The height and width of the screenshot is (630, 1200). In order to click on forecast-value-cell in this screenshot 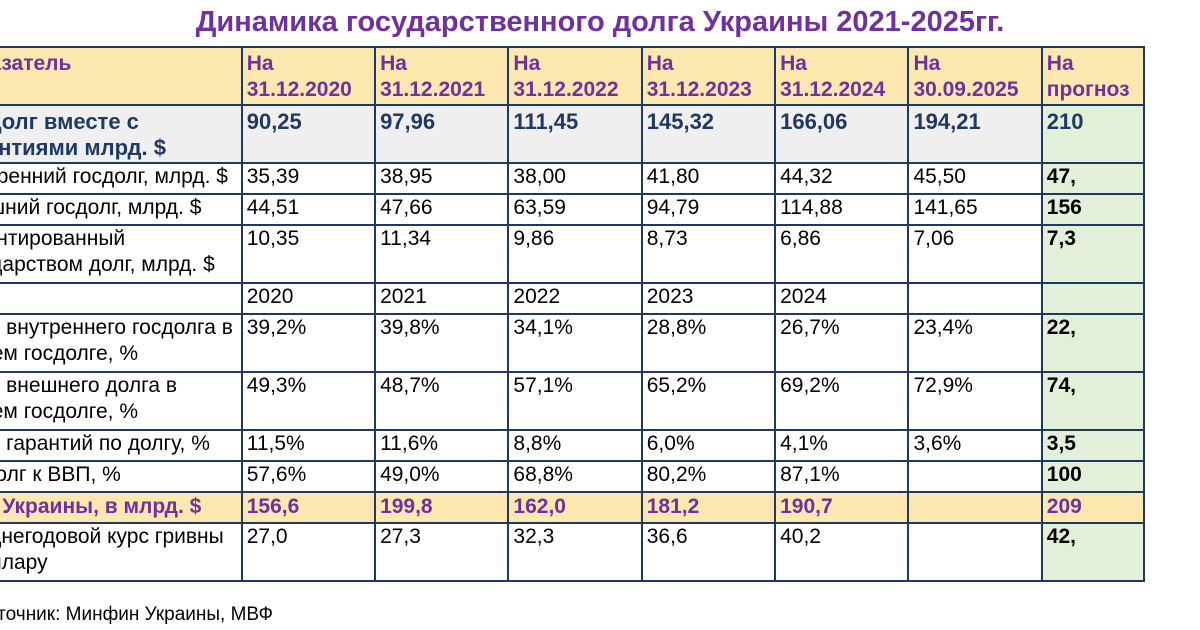, I will do `click(1093, 298)`.